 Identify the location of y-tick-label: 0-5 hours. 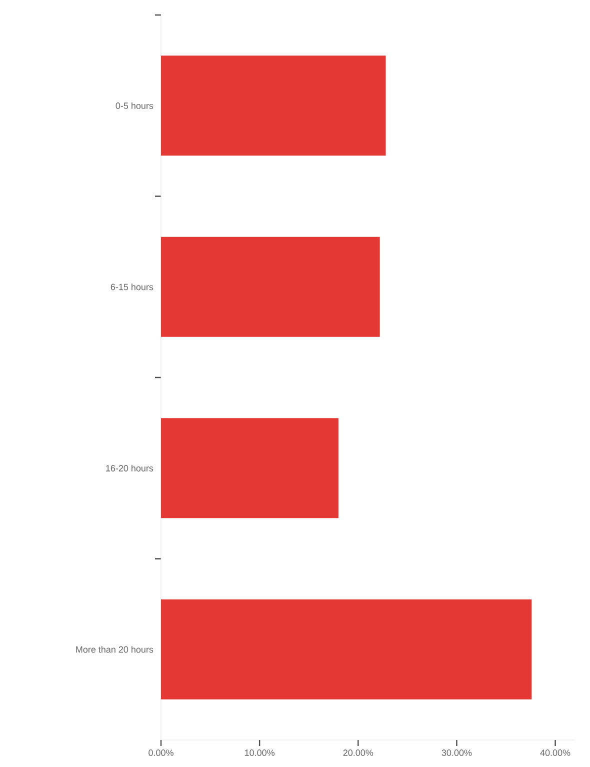
(135, 105).